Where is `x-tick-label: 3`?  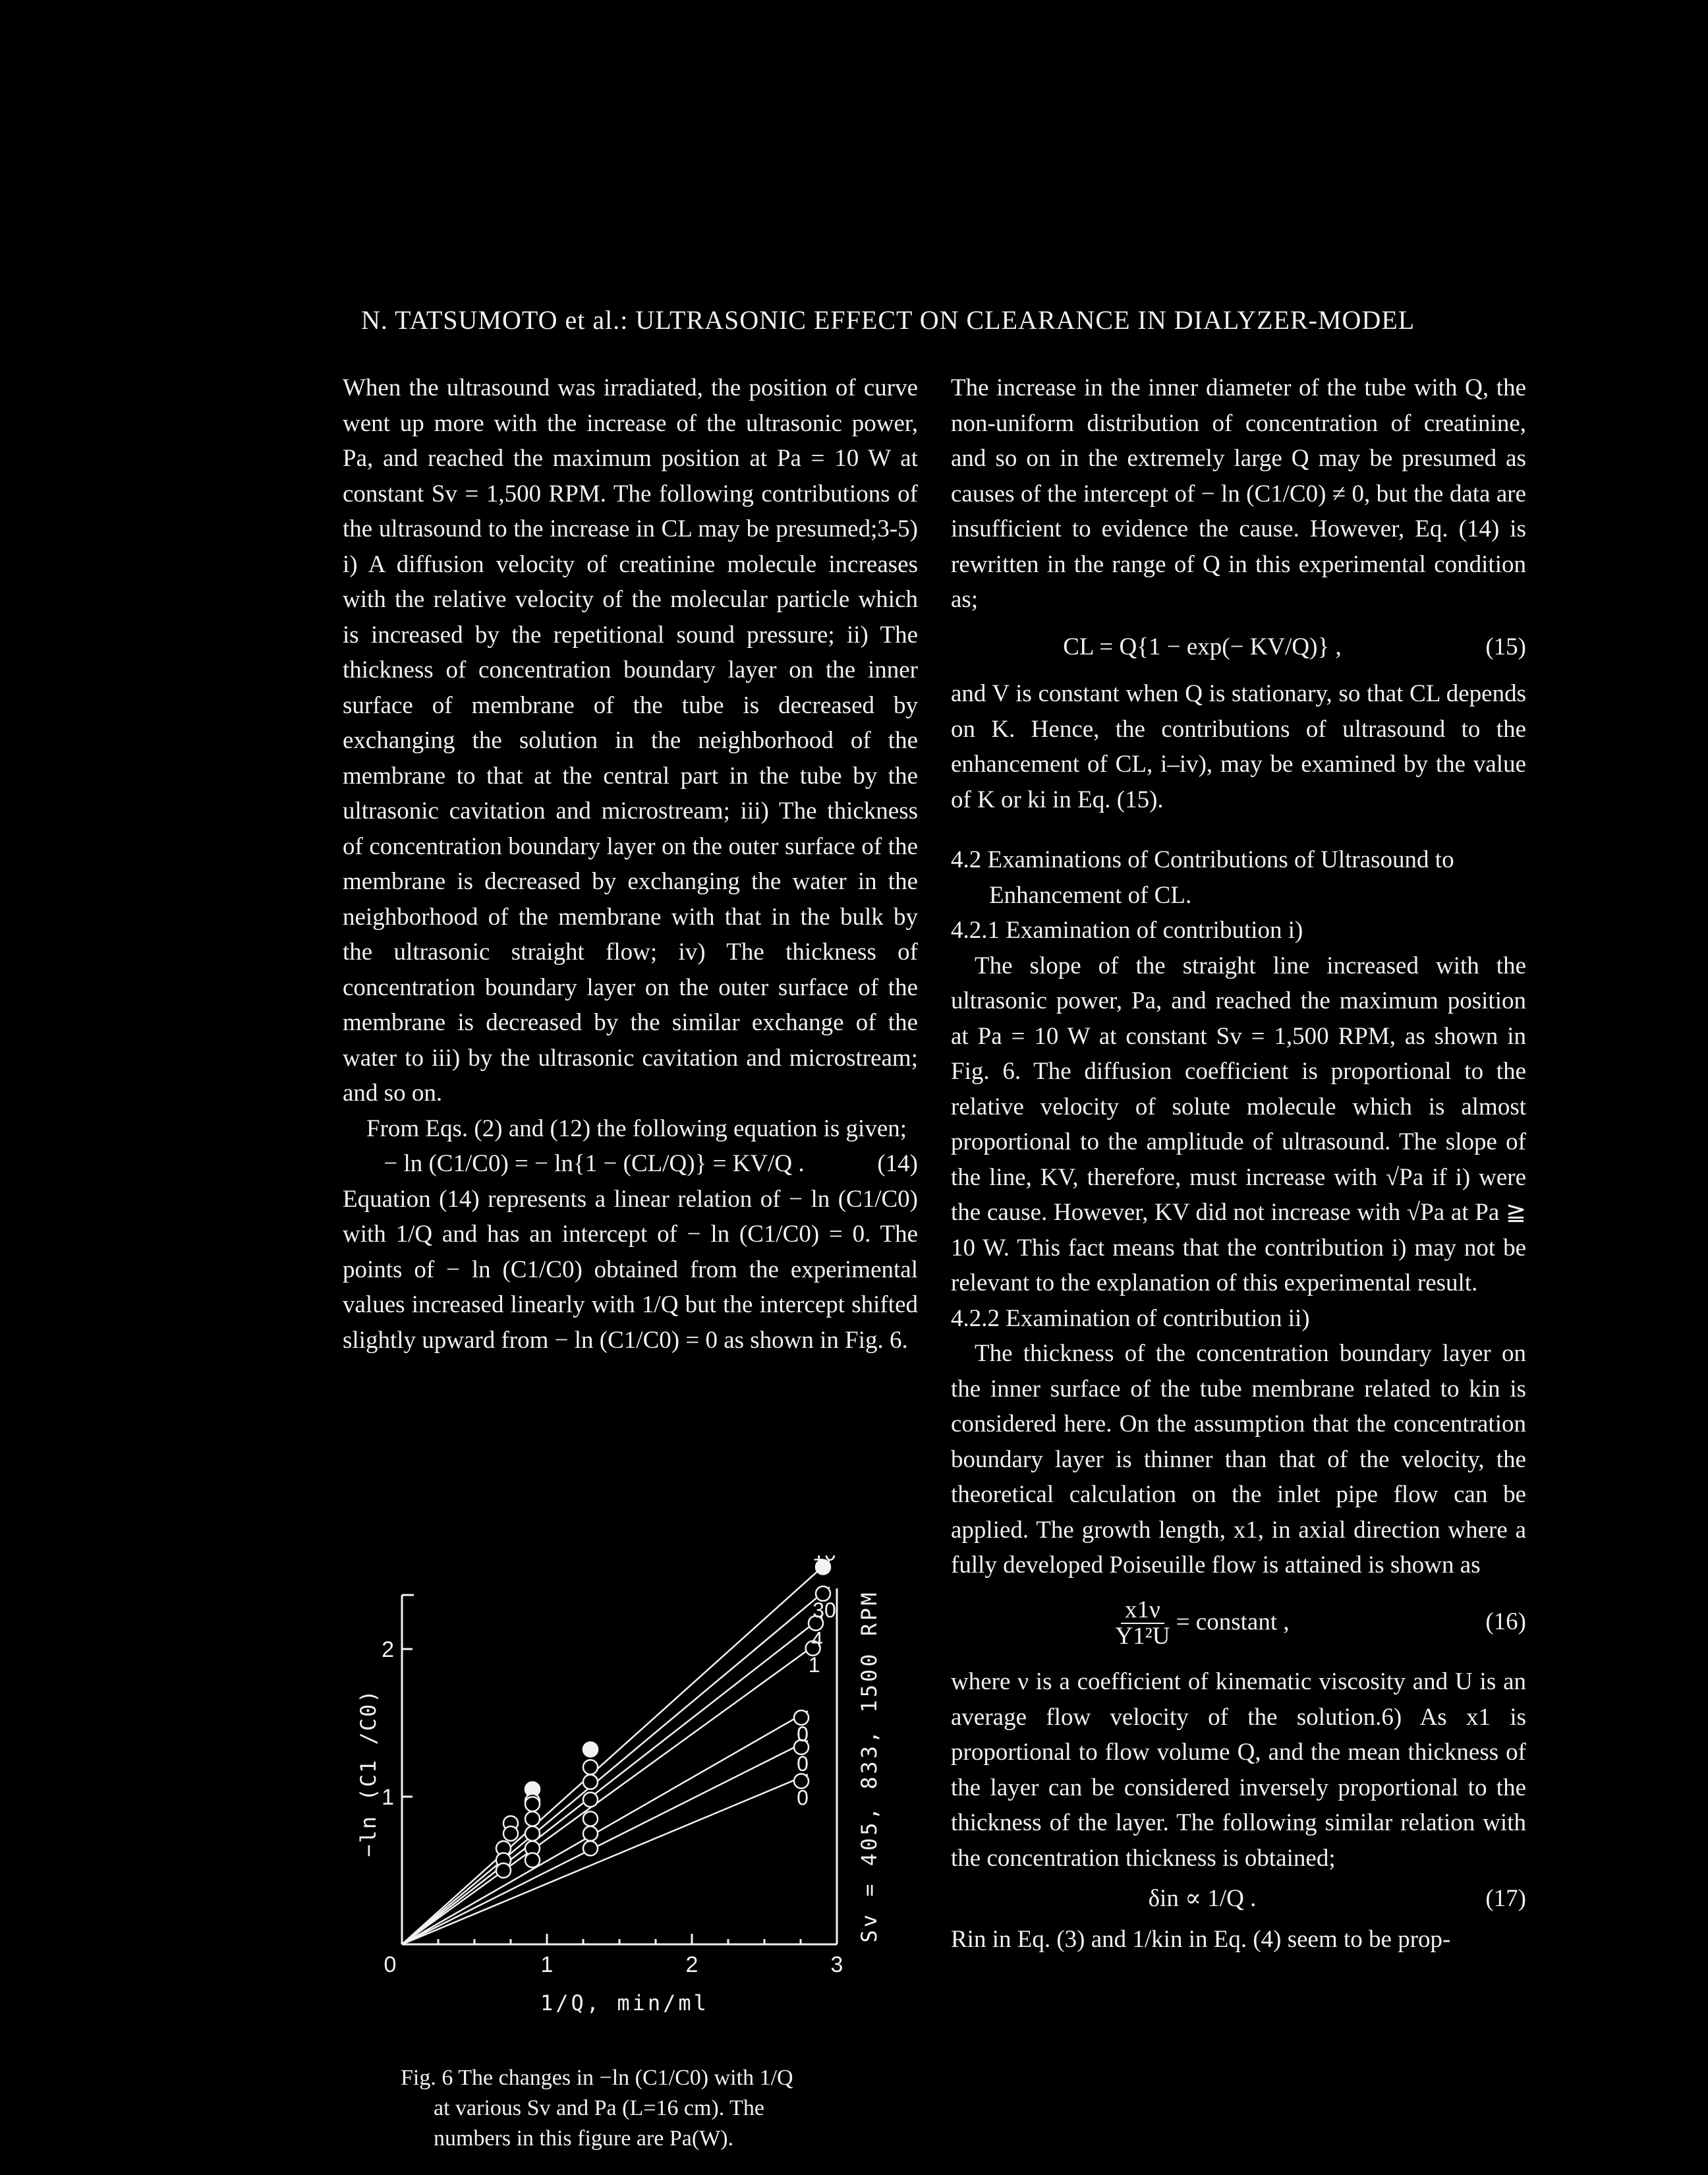 x-tick-label: 3 is located at coordinates (837, 1964).